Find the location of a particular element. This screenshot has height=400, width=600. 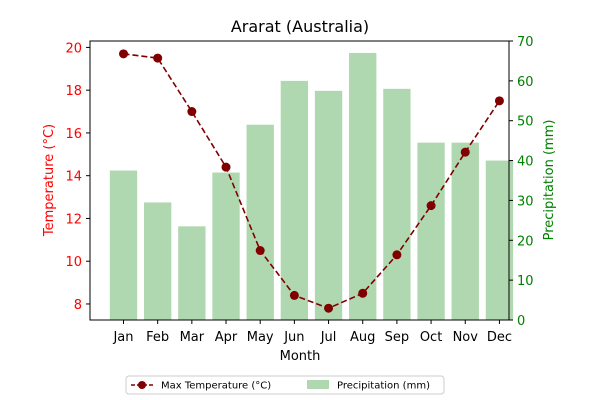

precip-bar-sep is located at coordinates (397, 204).